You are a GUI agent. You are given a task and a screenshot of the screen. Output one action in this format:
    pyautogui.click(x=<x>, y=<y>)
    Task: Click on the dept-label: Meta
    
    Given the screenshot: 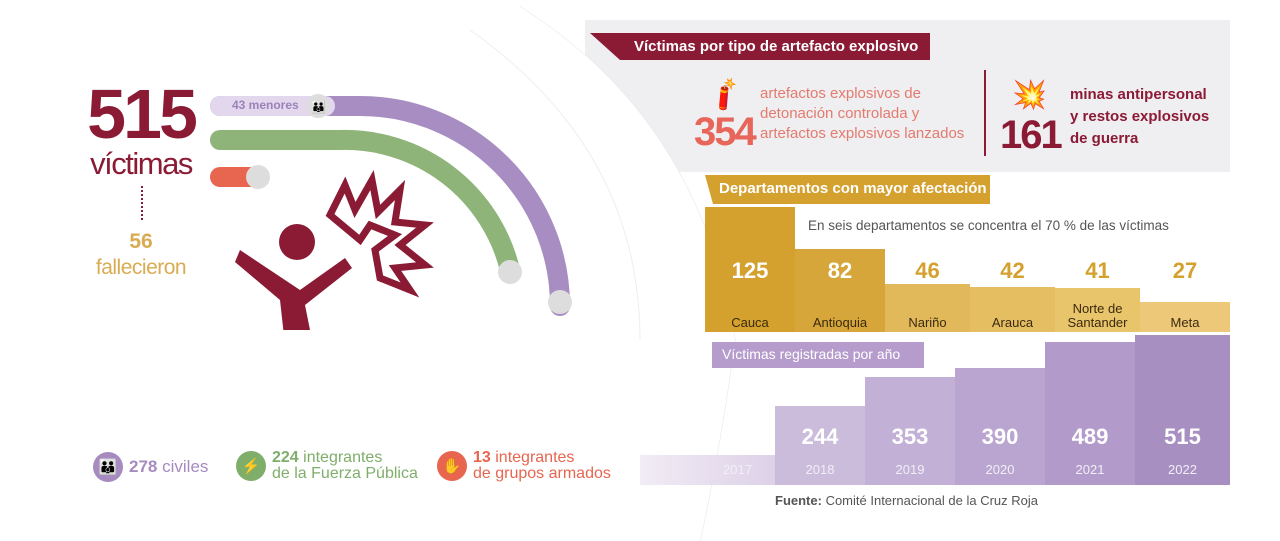 What is the action you would take?
    pyautogui.click(x=1185, y=322)
    